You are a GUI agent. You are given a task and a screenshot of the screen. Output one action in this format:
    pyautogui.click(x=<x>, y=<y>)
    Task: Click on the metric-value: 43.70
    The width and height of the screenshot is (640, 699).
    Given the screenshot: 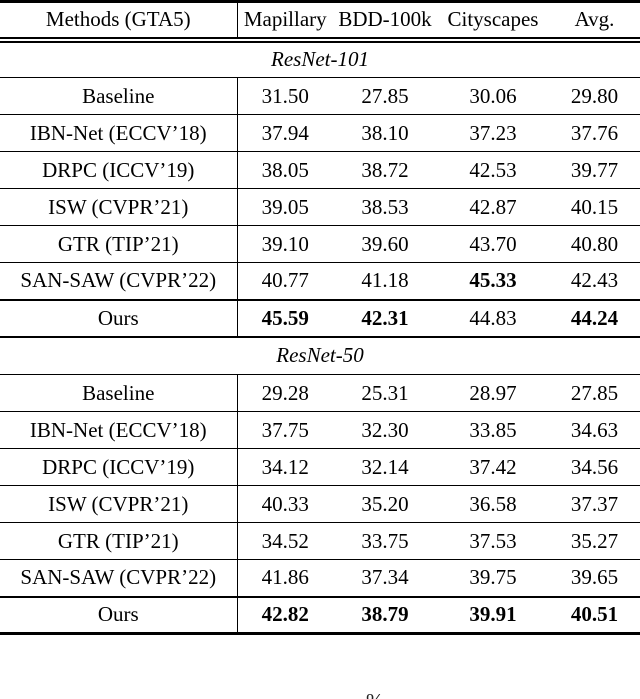 What is the action you would take?
    pyautogui.click(x=493, y=243)
    